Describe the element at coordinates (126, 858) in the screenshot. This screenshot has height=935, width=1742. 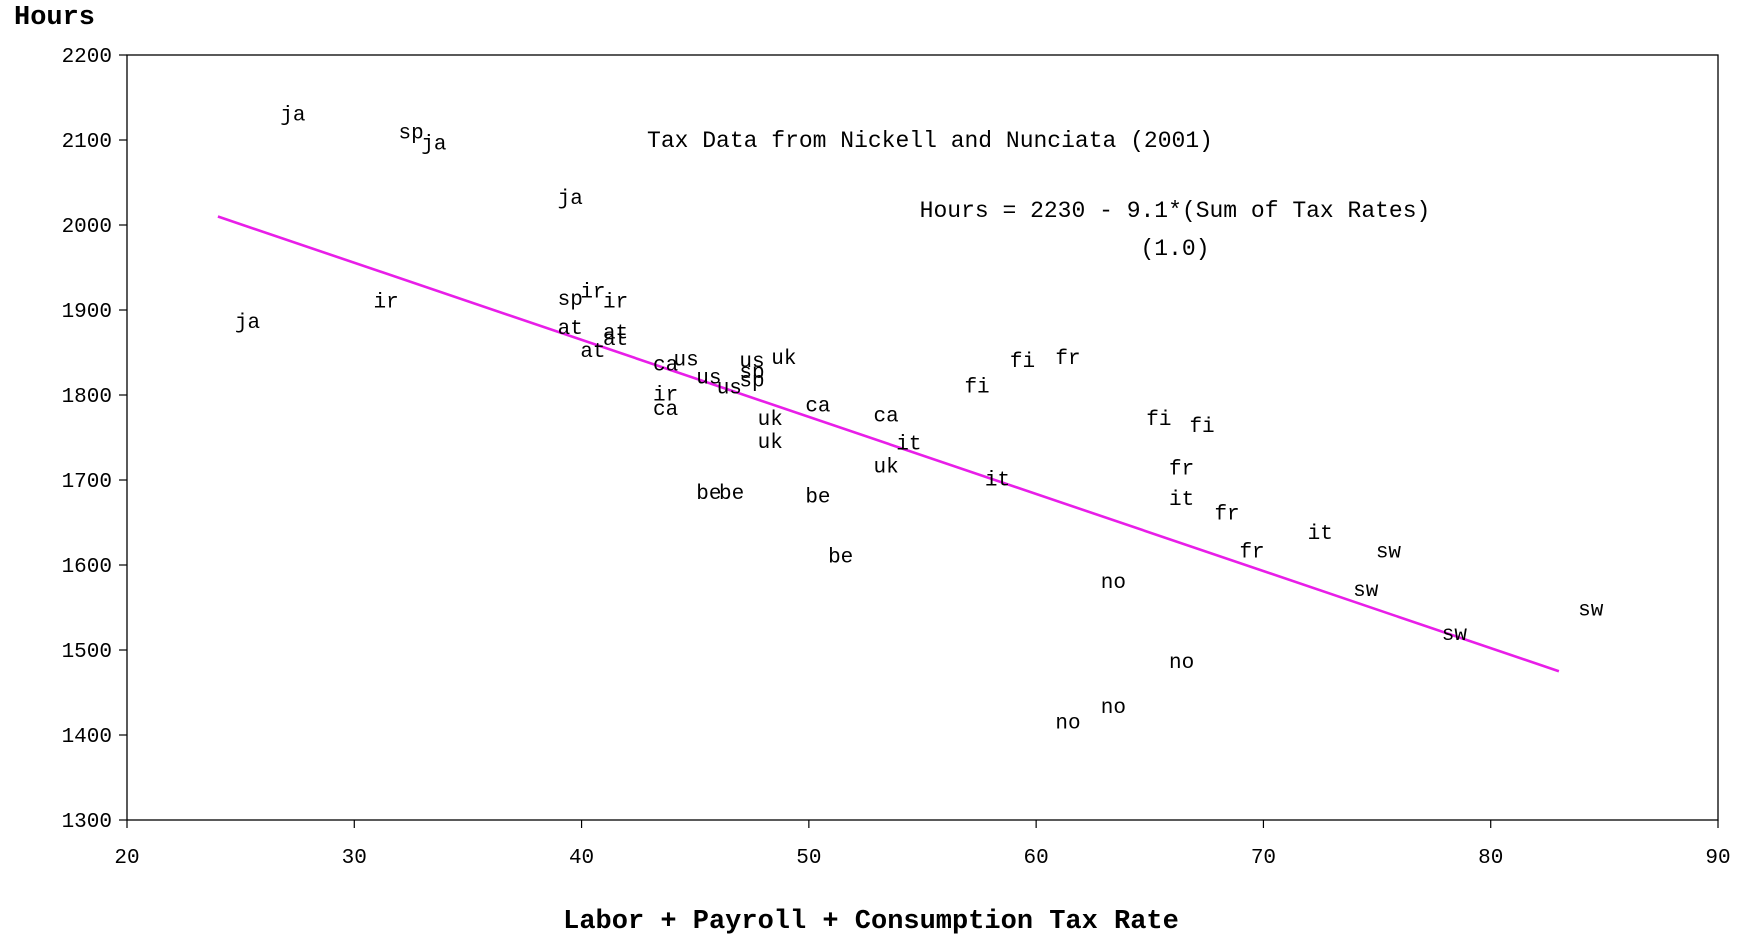
I see `x-tick-label: 20` at that location.